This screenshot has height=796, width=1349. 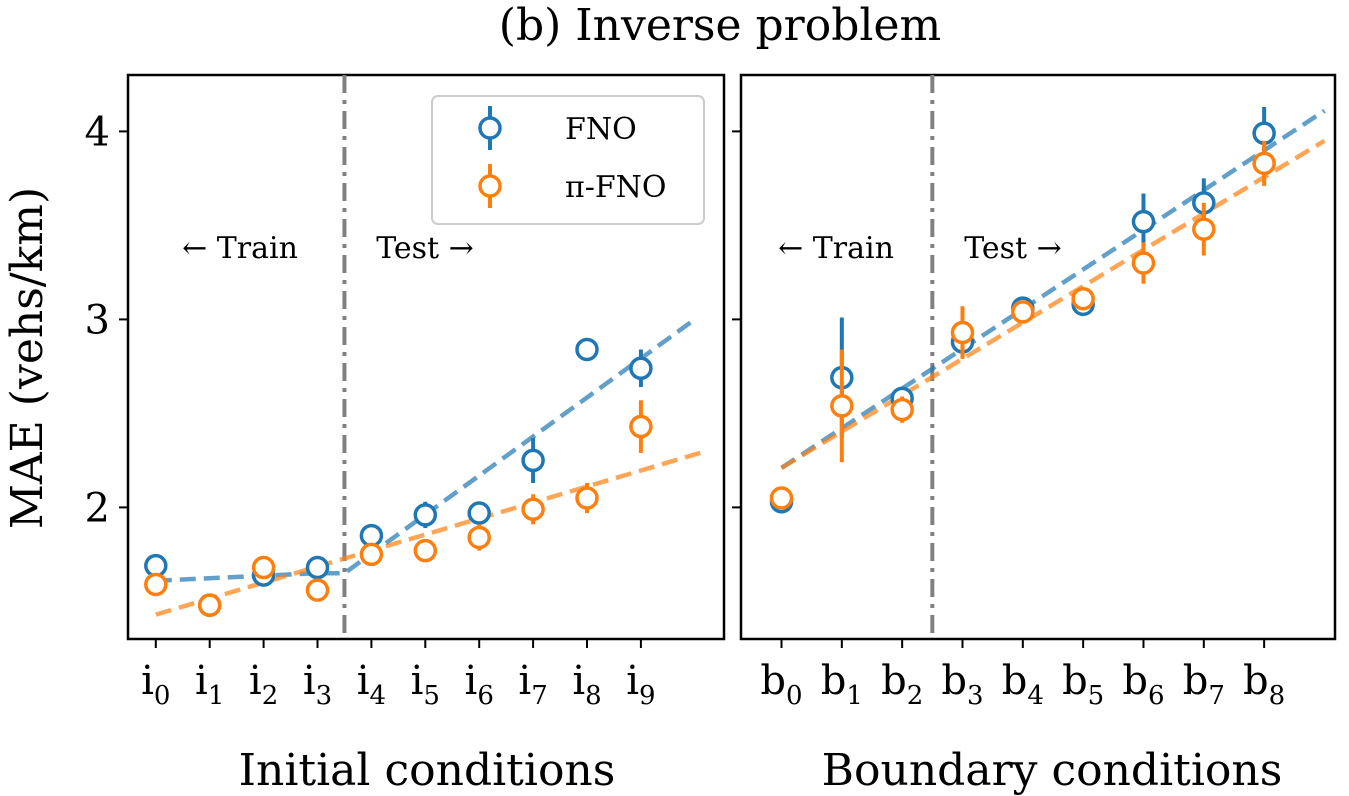 I want to click on x-tick-label: b4, so click(x=1023, y=684).